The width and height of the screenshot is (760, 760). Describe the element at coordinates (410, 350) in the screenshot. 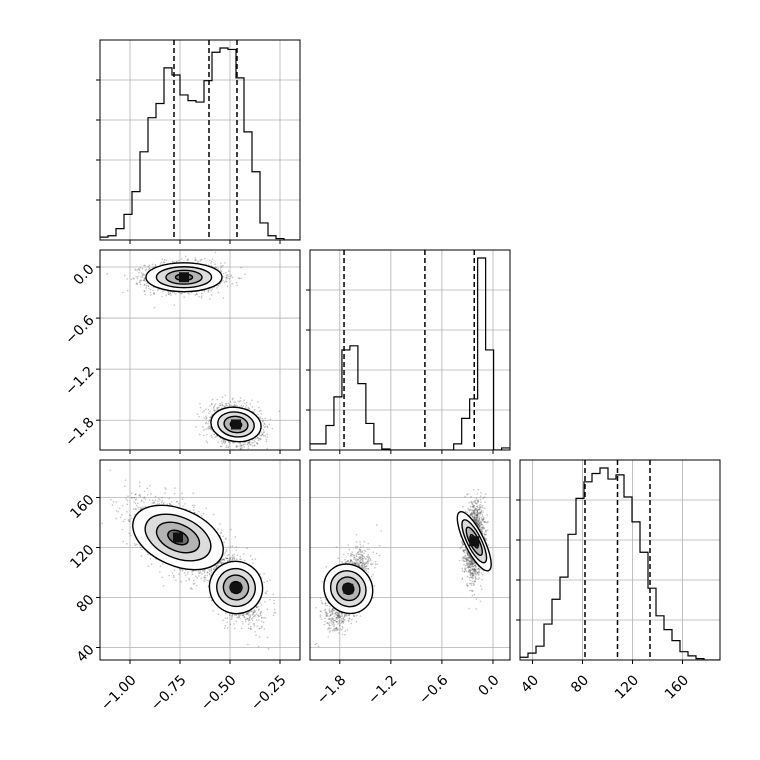

I see `hist-frame` at that location.